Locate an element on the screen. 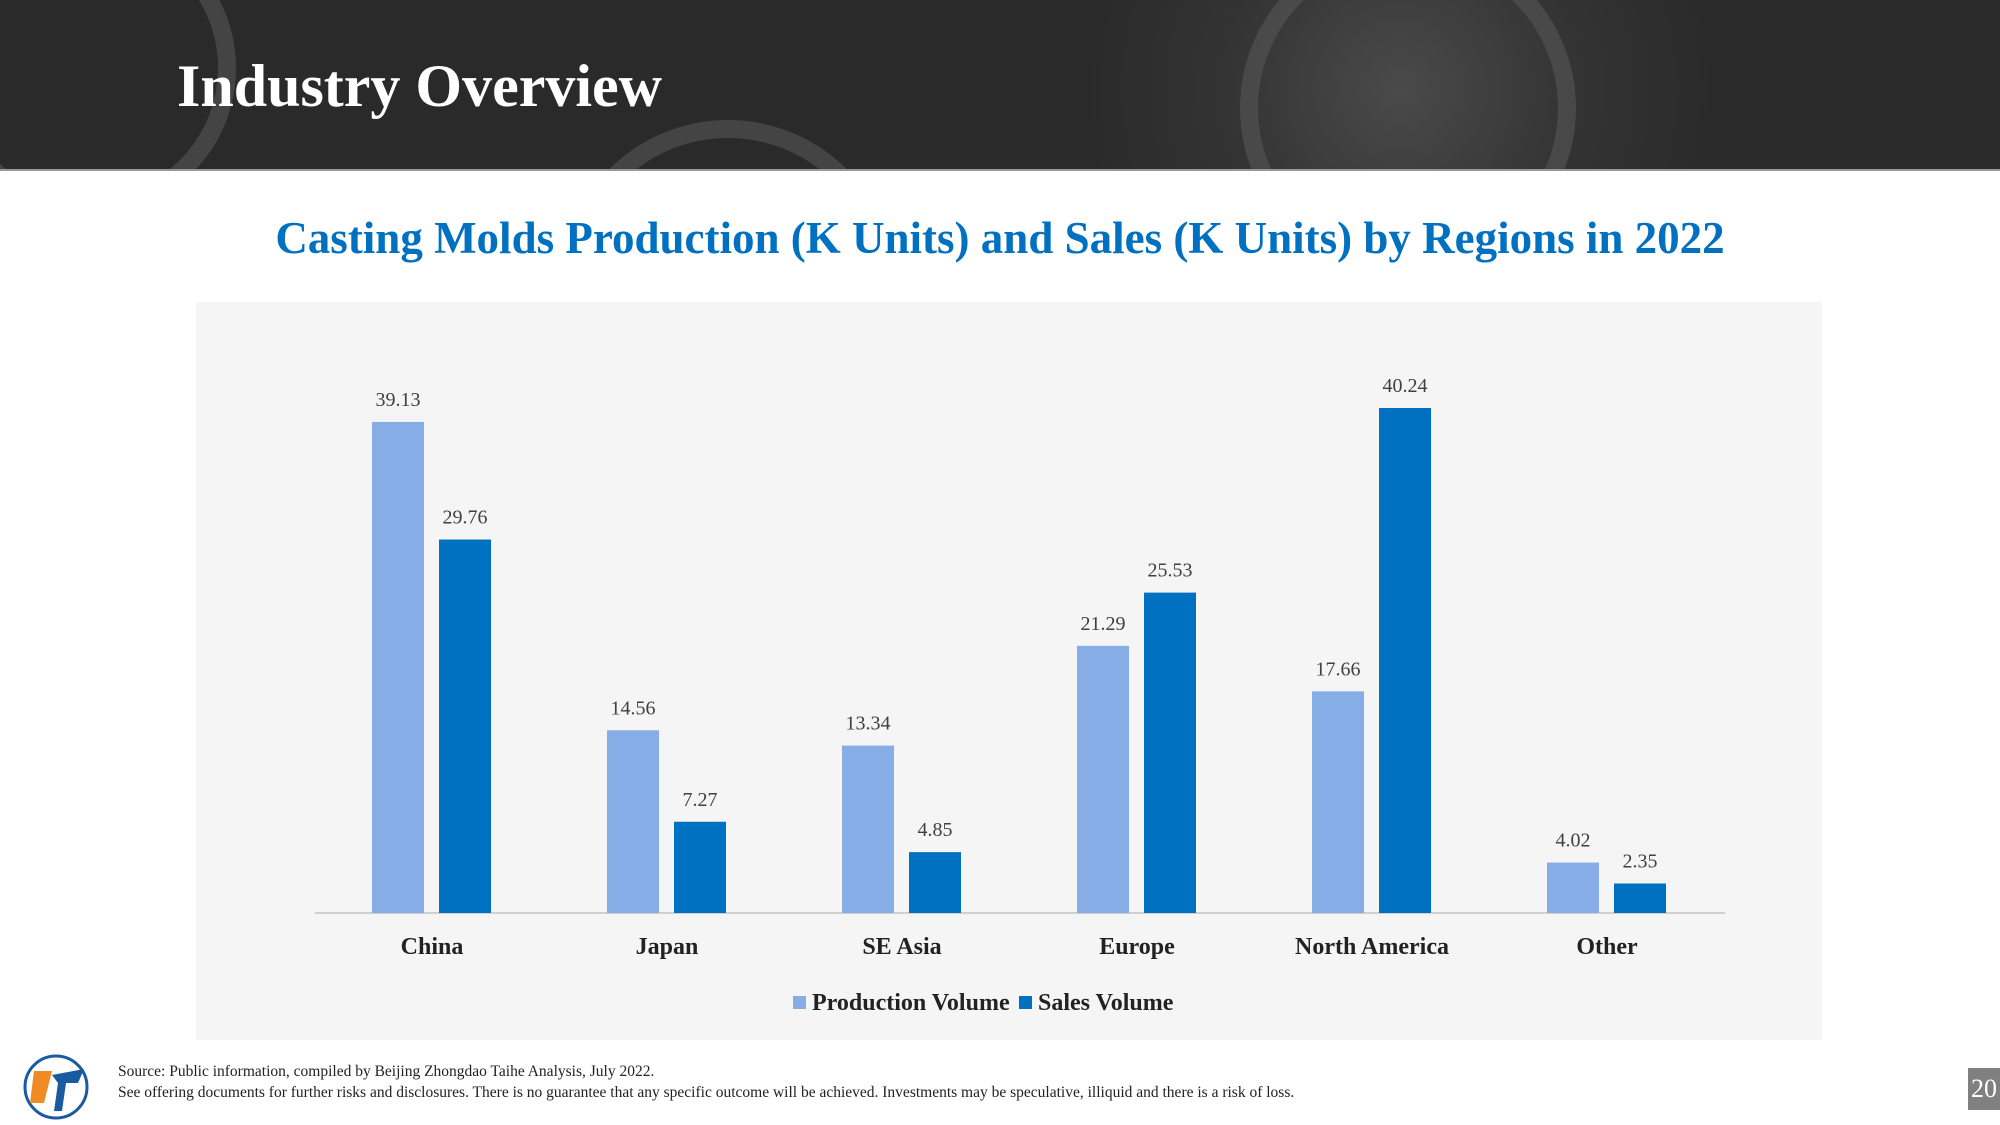 The image size is (2000, 1125). data-label: 13.34 is located at coordinates (868, 724).